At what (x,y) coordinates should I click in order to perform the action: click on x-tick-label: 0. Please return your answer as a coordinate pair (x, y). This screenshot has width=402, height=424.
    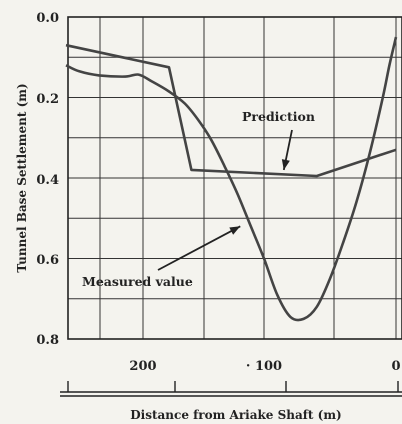
    Looking at the image, I should click on (395, 366).